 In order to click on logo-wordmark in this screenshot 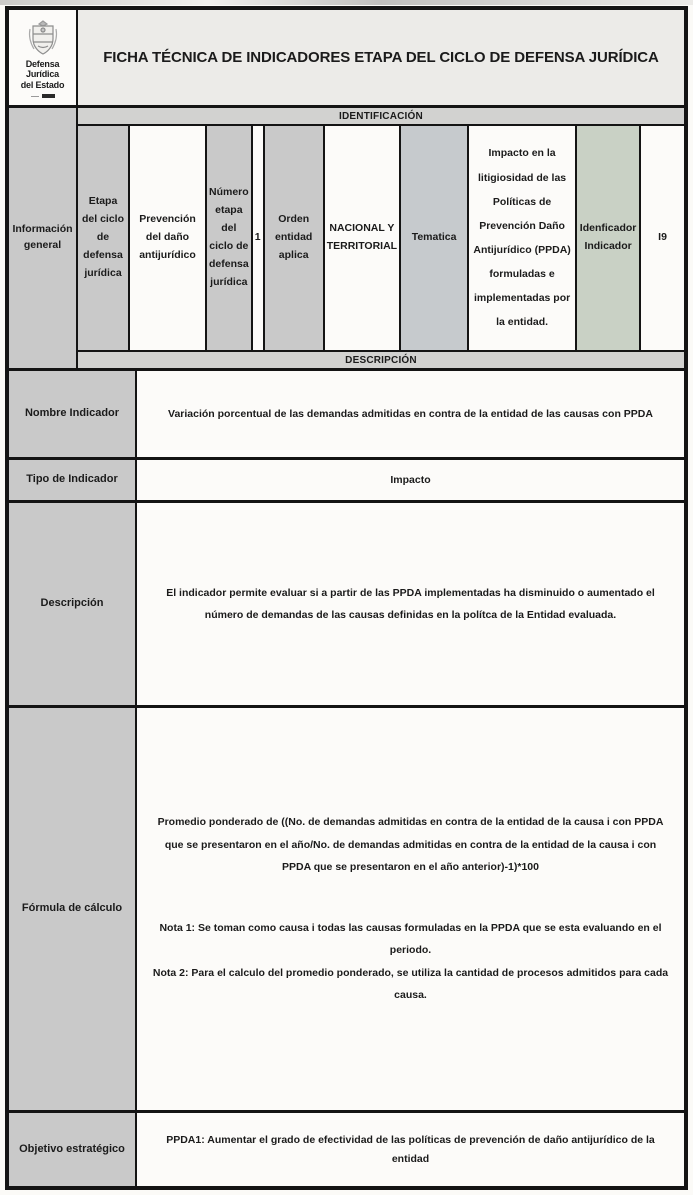, I will do `click(42, 96)`.